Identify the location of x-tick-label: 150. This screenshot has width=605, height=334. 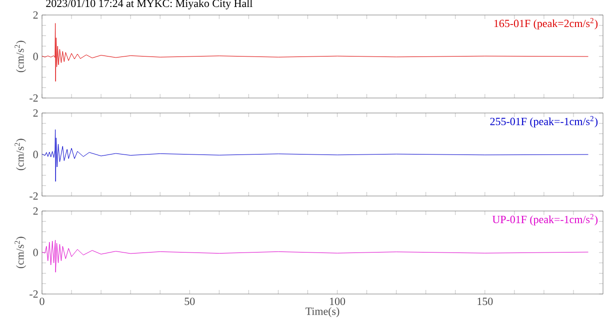
(485, 302).